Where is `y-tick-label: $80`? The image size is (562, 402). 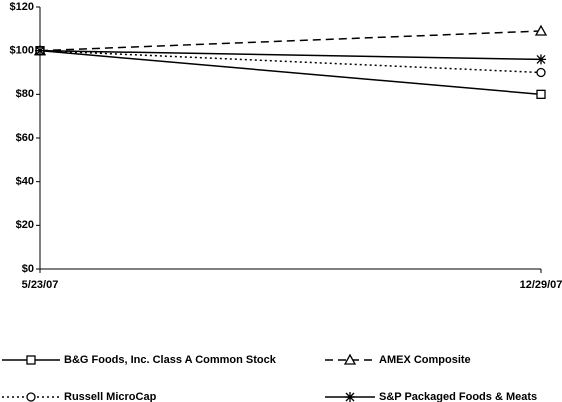 y-tick-label: $80 is located at coordinates (25, 94).